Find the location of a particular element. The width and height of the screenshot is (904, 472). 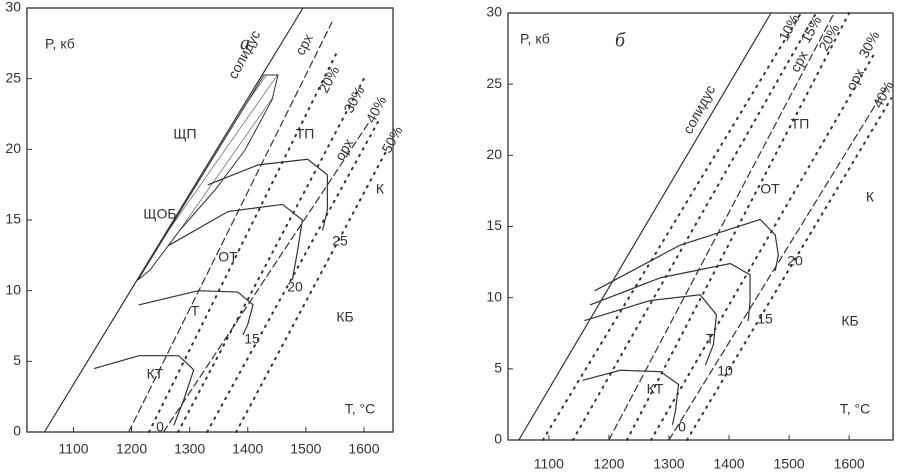

region-label: 20% is located at coordinates (328, 79).